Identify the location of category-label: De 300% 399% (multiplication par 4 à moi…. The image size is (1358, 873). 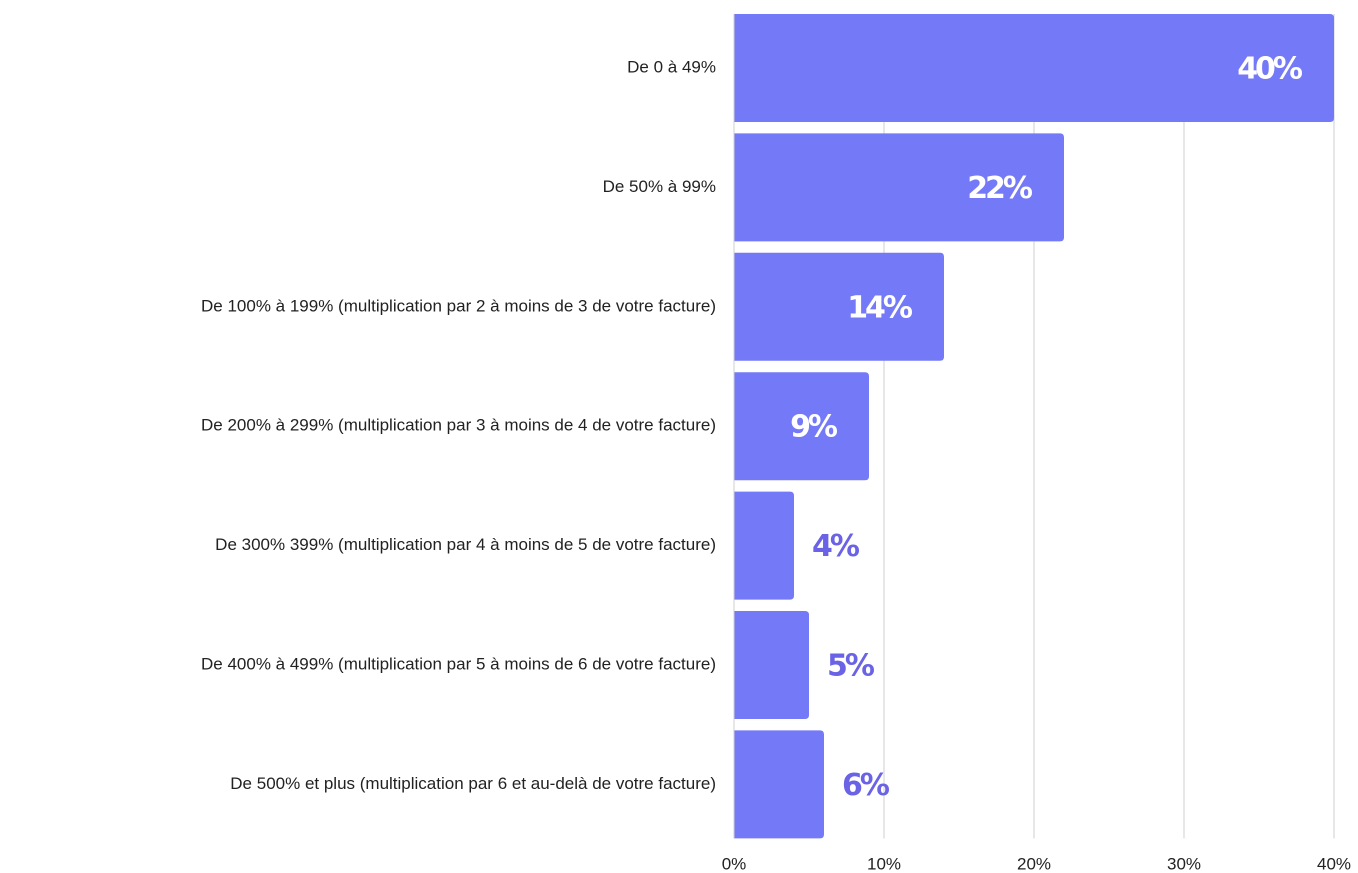
(465, 544).